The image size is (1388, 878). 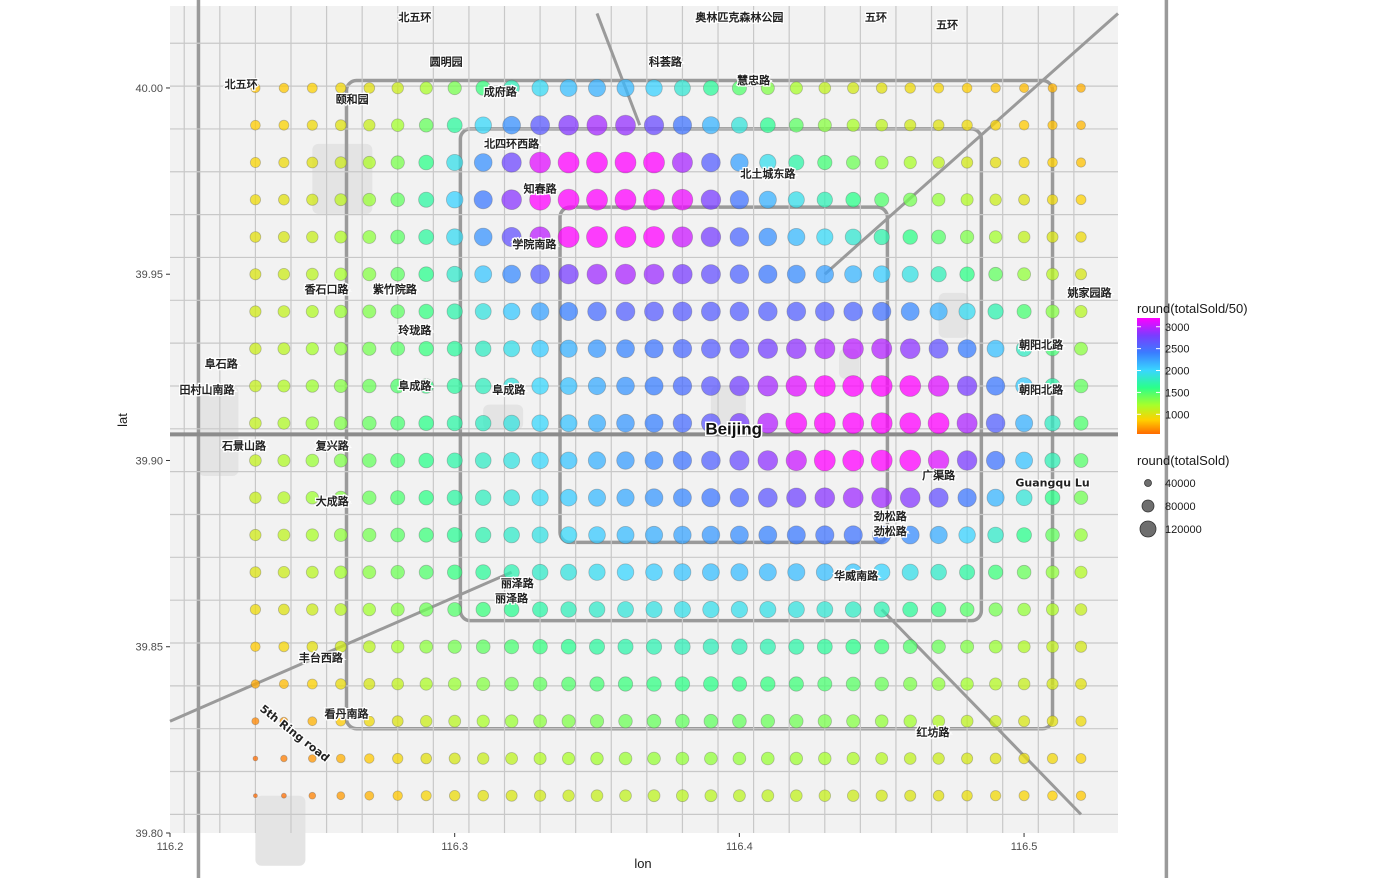 What do you see at coordinates (149, 275) in the screenshot?
I see `y-tick-label: 39.95` at bounding box center [149, 275].